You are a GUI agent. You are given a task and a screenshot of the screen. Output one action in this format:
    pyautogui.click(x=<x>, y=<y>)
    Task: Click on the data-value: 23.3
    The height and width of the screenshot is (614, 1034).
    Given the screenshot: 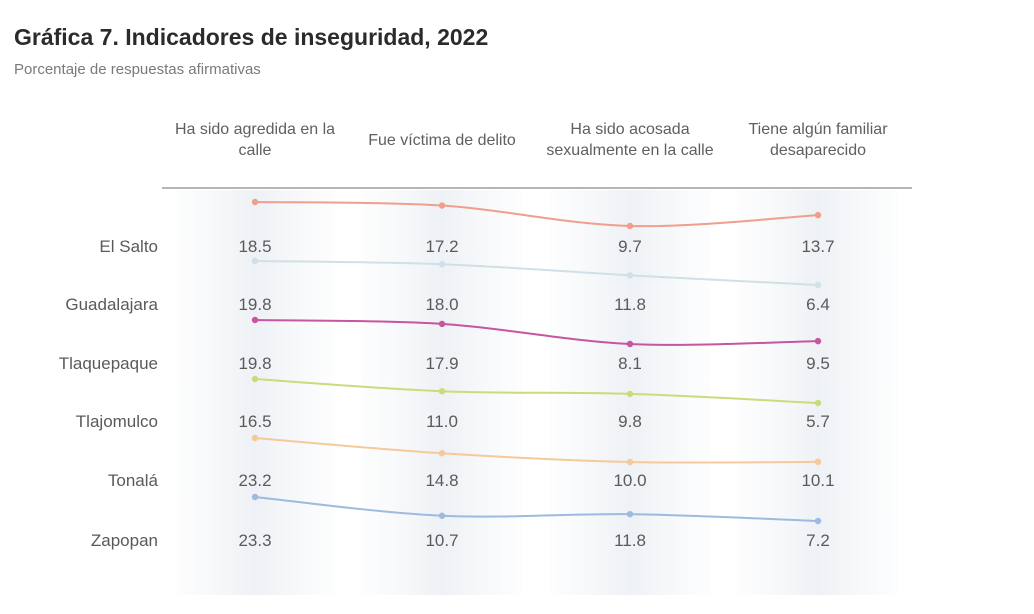 What is the action you would take?
    pyautogui.click(x=255, y=540)
    